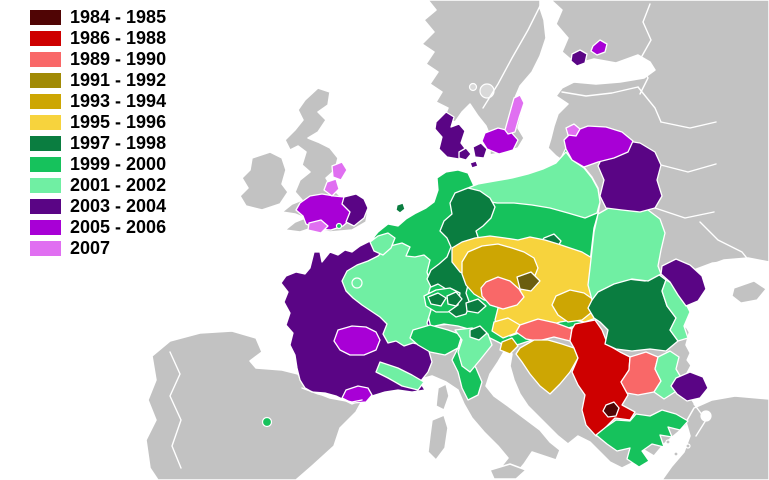  What do you see at coordinates (267, 422) in the screenshot?
I see `madrid-spot-1999-2000` at bounding box center [267, 422].